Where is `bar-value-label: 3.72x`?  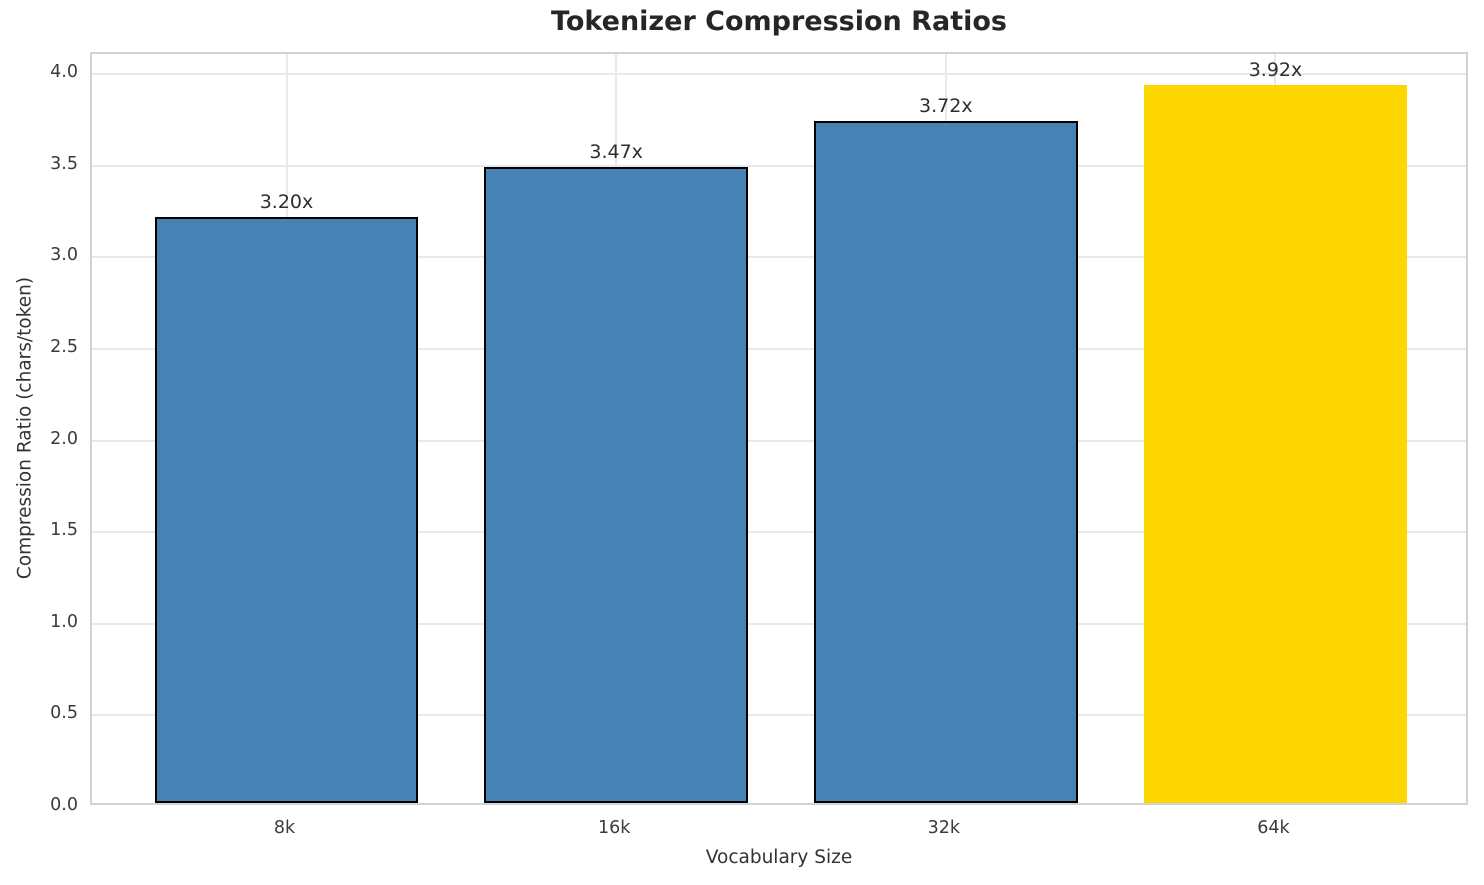 bar-value-label: 3.72x is located at coordinates (946, 106).